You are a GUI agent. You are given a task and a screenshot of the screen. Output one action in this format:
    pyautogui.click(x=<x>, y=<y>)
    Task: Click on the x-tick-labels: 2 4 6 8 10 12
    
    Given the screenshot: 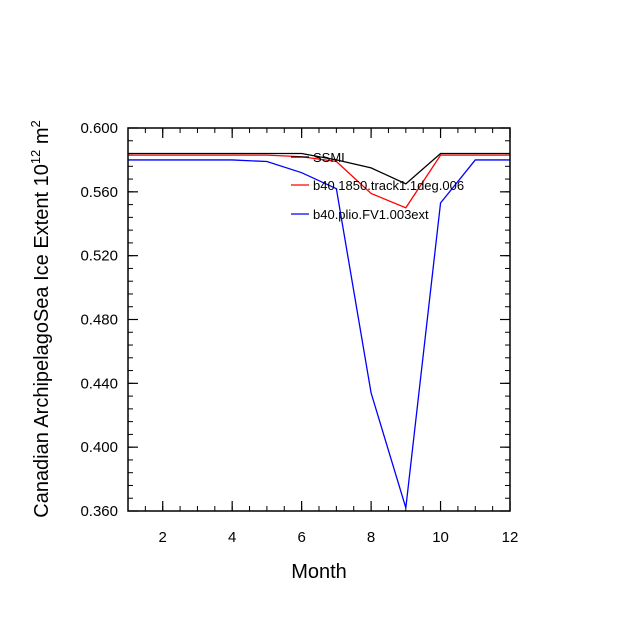 What is the action you would take?
    pyautogui.click(x=339, y=537)
    